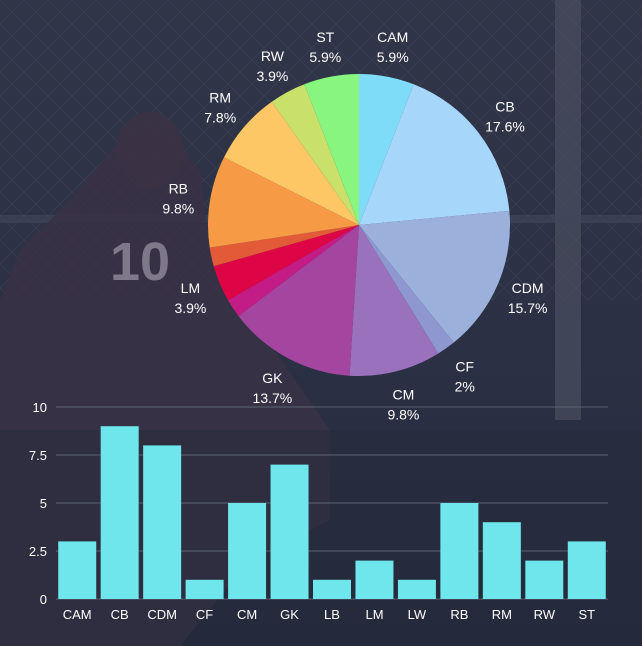 This screenshot has height=646, width=642. Describe the element at coordinates (272, 378) in the screenshot. I see `pie-category-label-gk: GK` at that location.